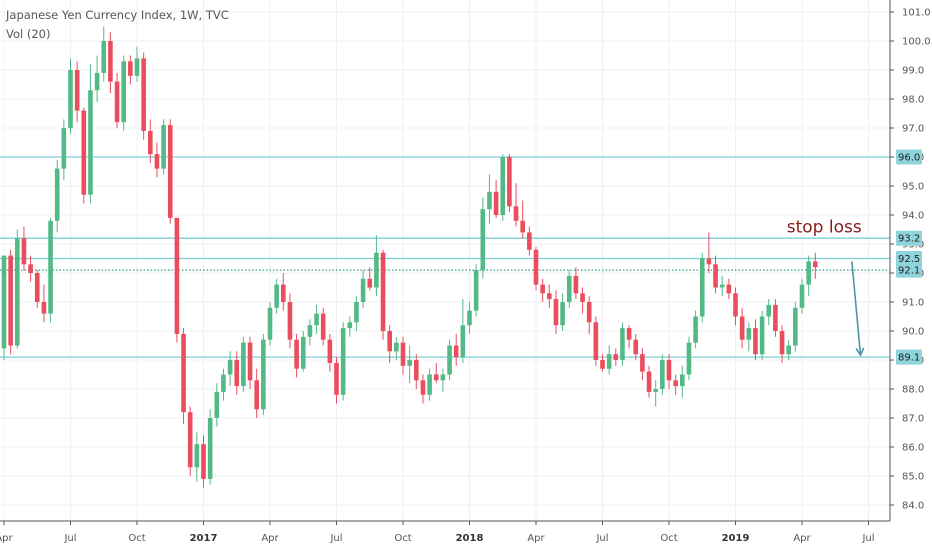 The image size is (932, 550). I want to click on x-tick-label: 2017, so click(204, 538).